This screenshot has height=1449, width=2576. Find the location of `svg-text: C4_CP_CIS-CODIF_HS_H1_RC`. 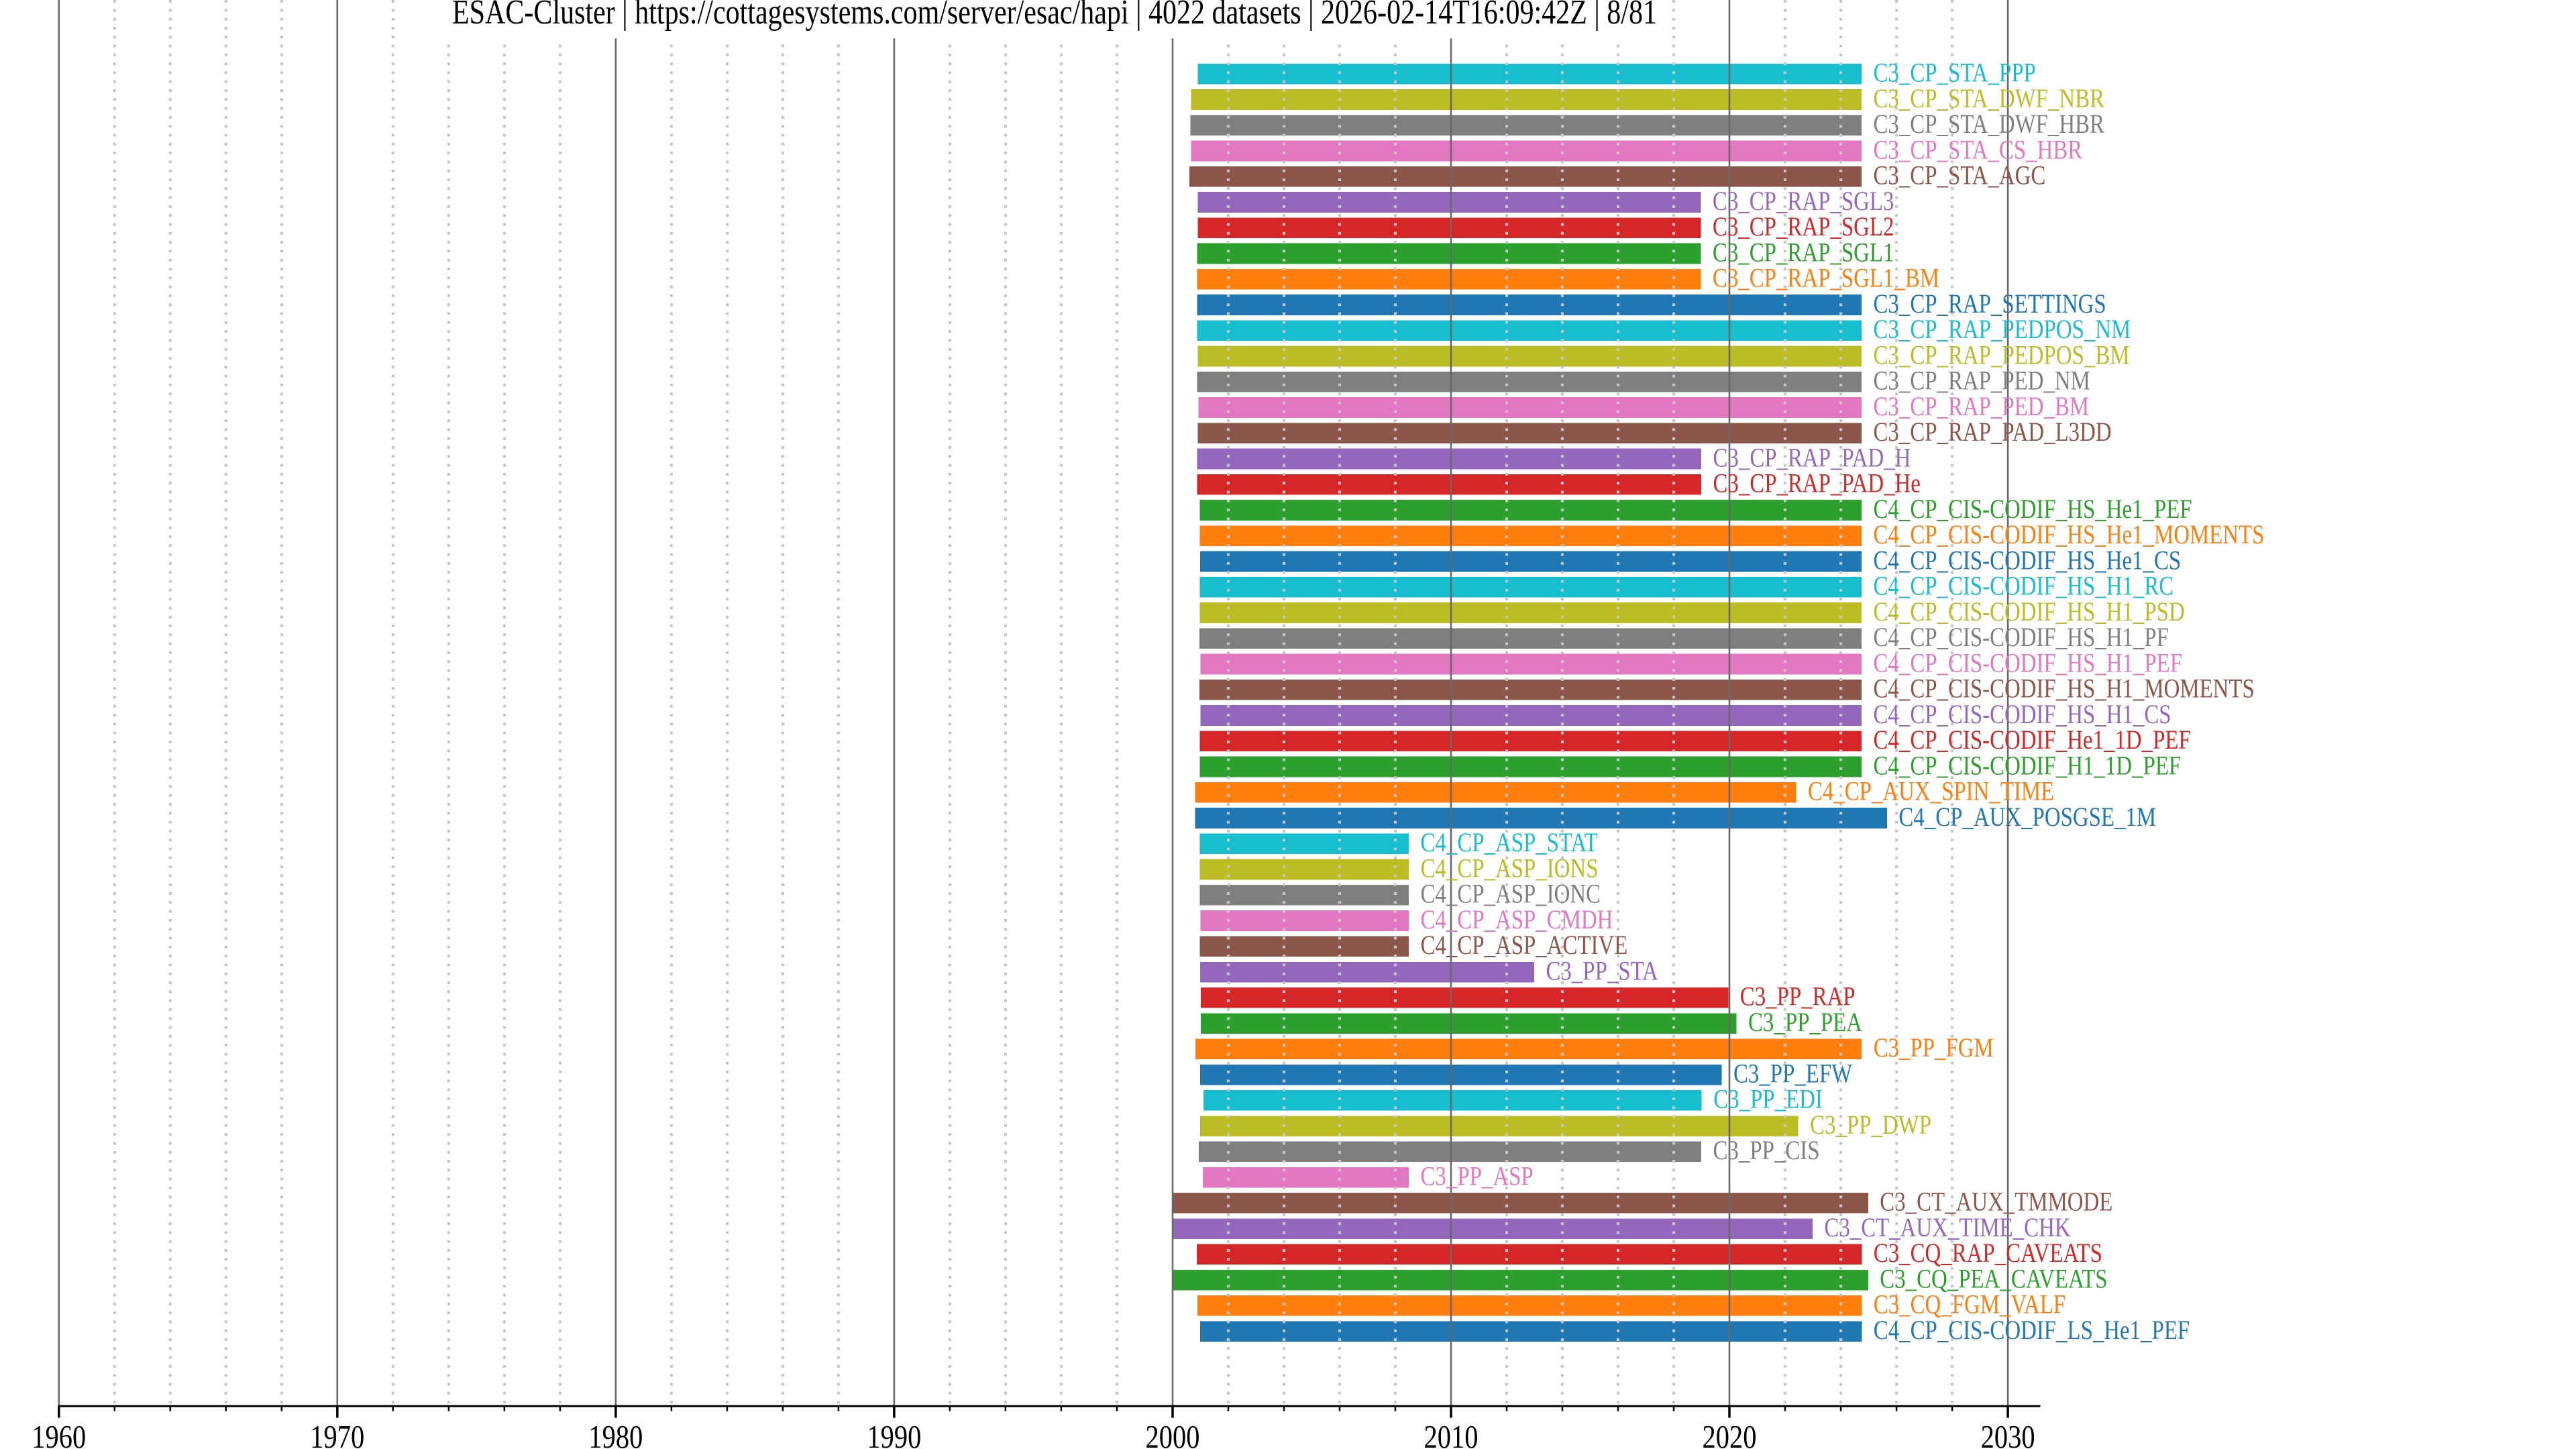

svg-text: C4_CP_CIS-CODIF_HS_H1_RC is located at coordinates (2024, 586).